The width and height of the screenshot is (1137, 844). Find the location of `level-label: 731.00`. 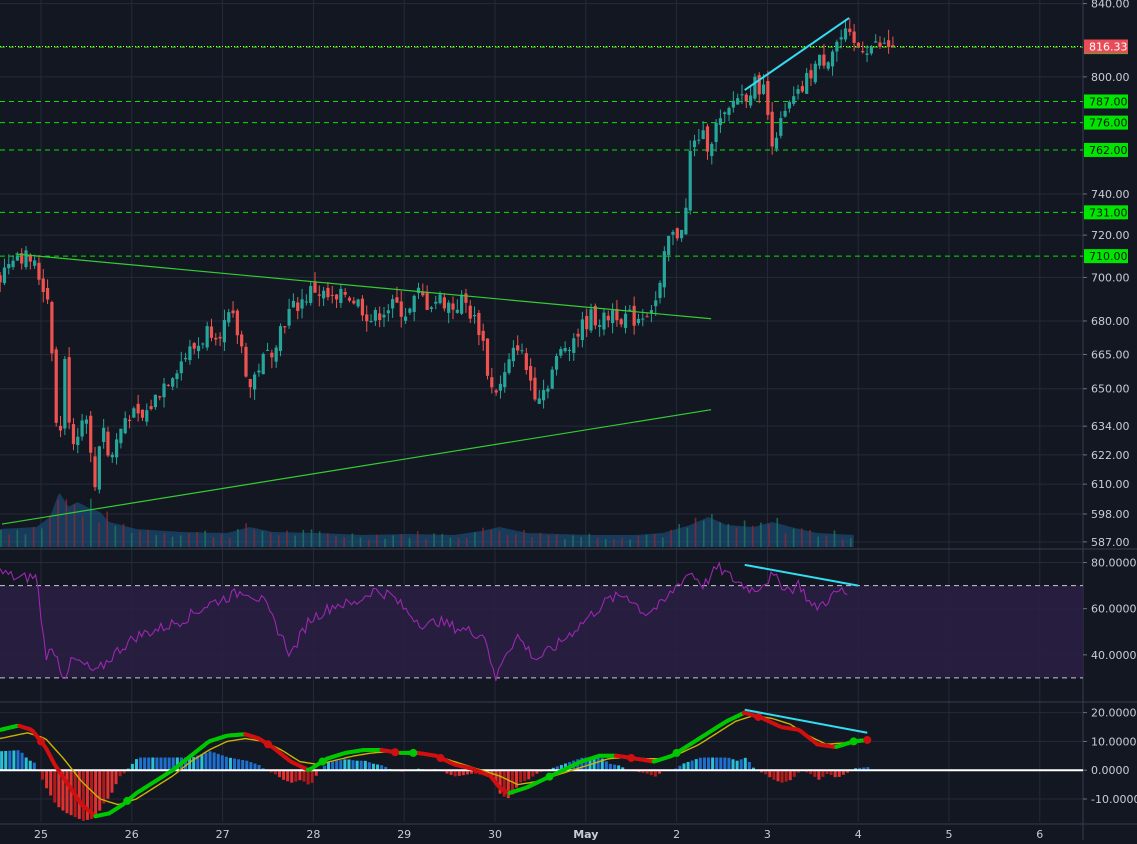

level-label: 731.00 is located at coordinates (1108, 212).